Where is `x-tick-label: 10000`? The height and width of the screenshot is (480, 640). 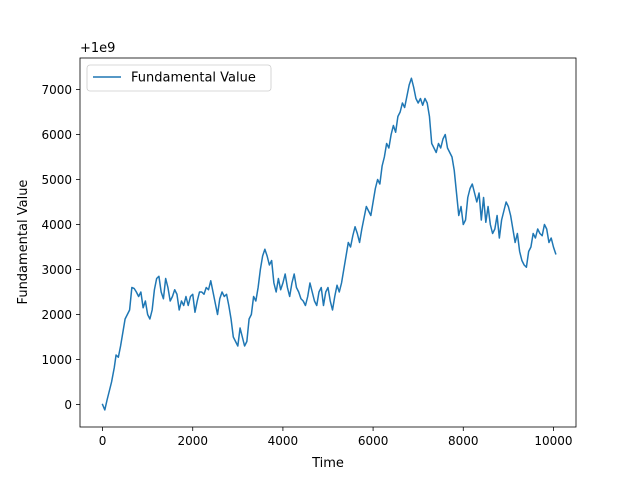 x-tick-label: 10000 is located at coordinates (553, 441).